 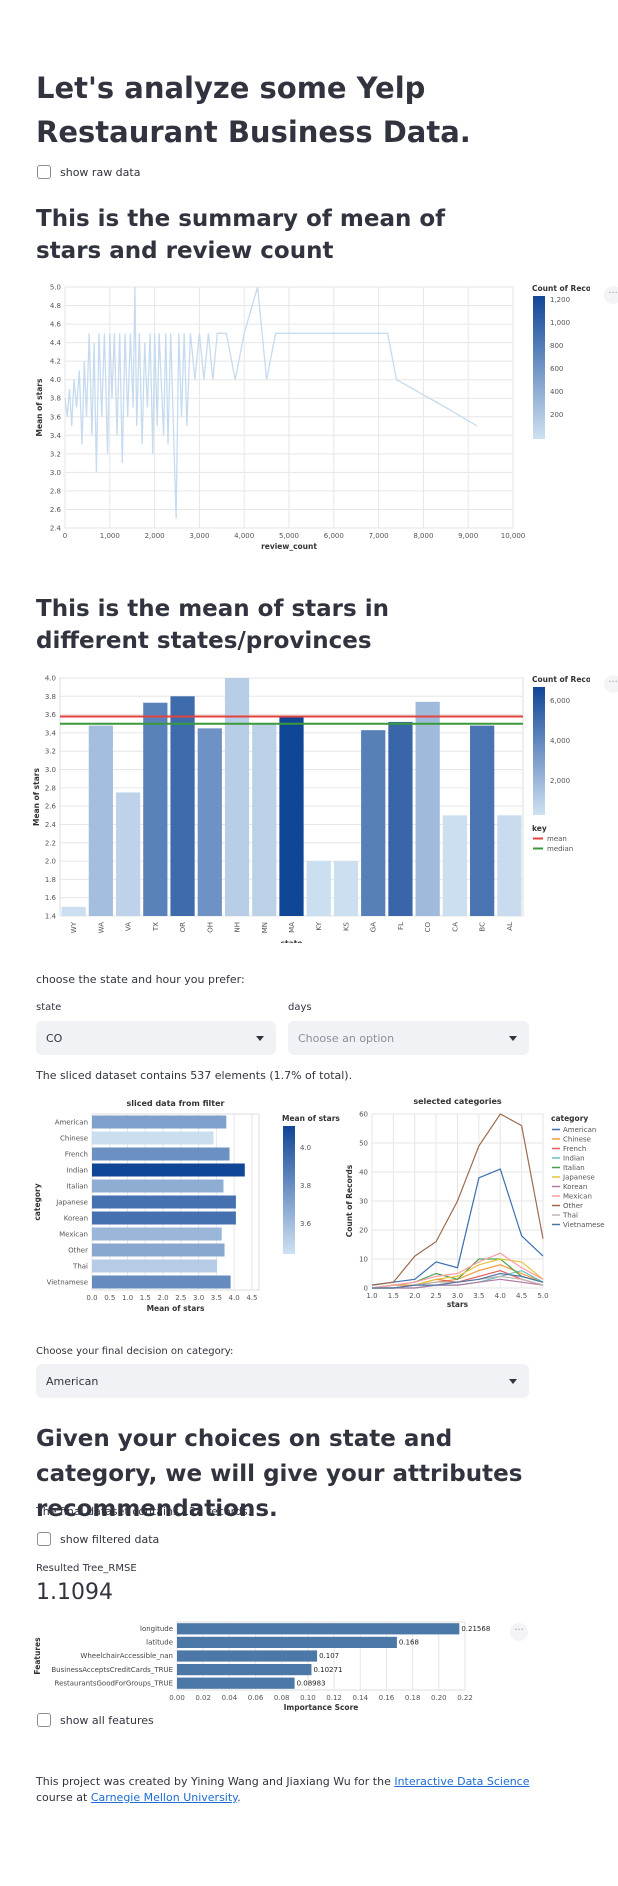 What do you see at coordinates (458, 1283) in the screenshot?
I see `series-line-korean` at bounding box center [458, 1283].